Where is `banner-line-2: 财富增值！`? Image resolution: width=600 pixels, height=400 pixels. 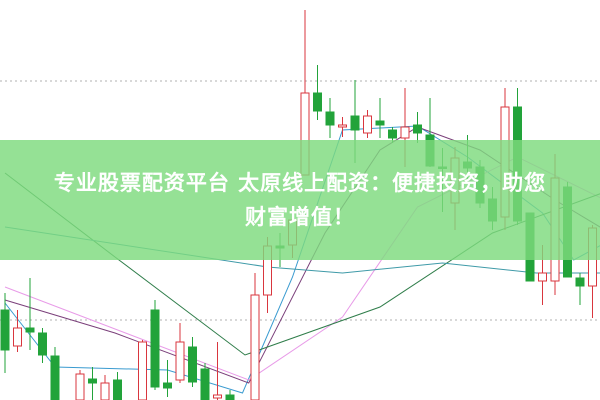 banner-line-2: 财富增值！ is located at coordinates (300, 217).